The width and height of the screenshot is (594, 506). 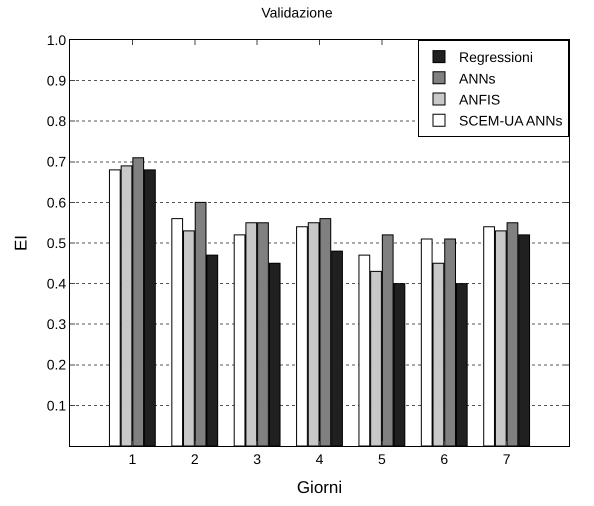 What do you see at coordinates (297, 12) in the screenshot?
I see `chart-title: Validazione` at bounding box center [297, 12].